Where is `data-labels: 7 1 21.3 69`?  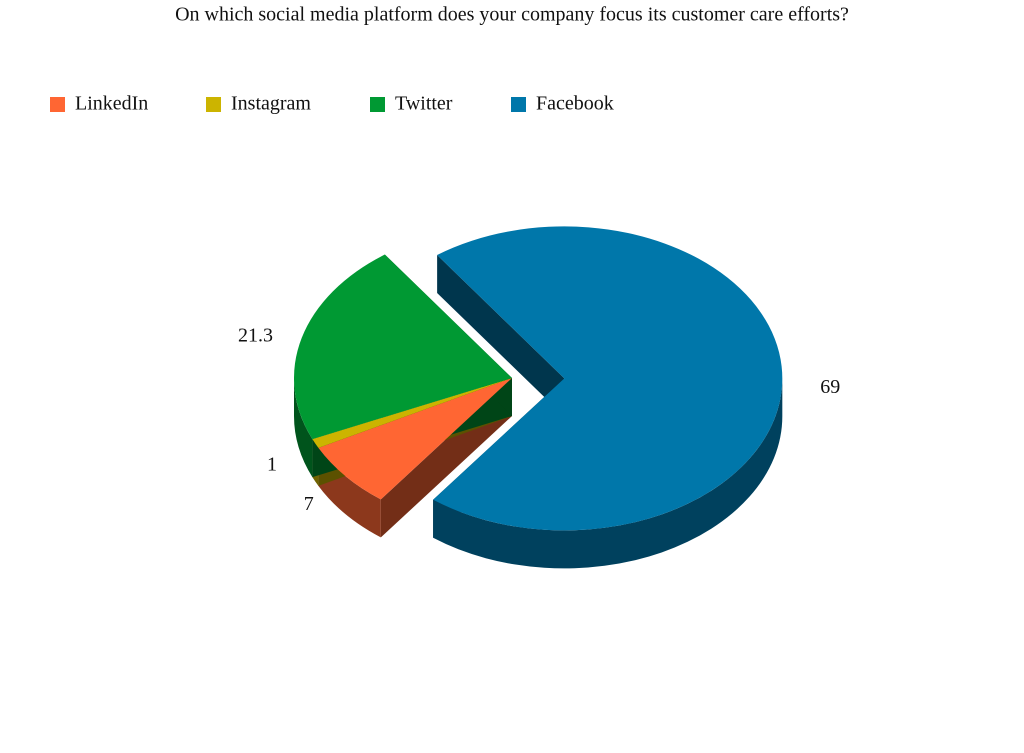
data-labels: 7 1 21.3 69 is located at coordinates (539, 420).